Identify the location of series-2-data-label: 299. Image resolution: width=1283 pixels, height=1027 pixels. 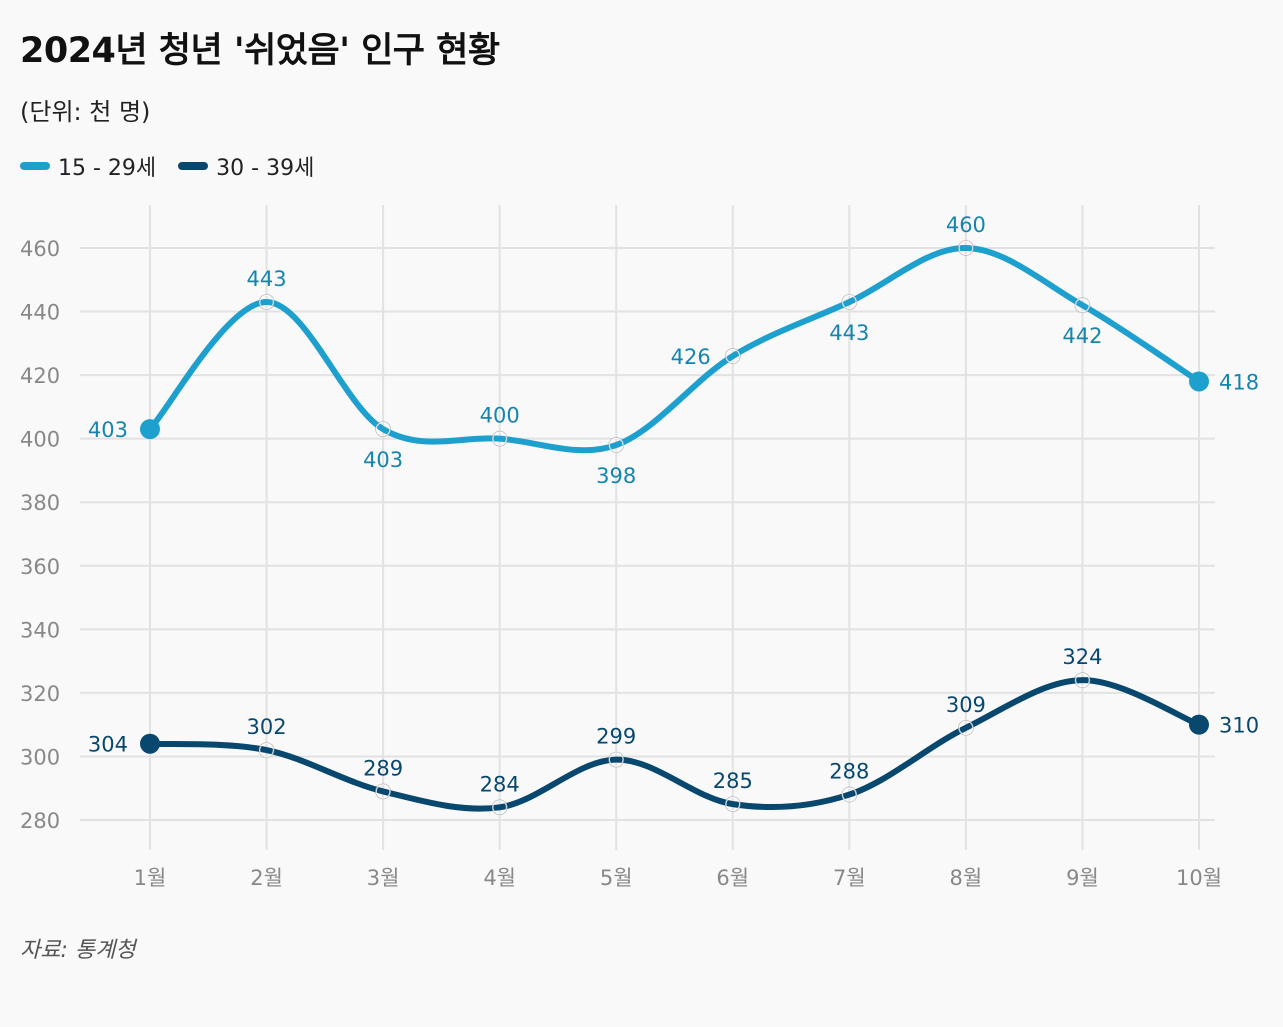
(616, 737).